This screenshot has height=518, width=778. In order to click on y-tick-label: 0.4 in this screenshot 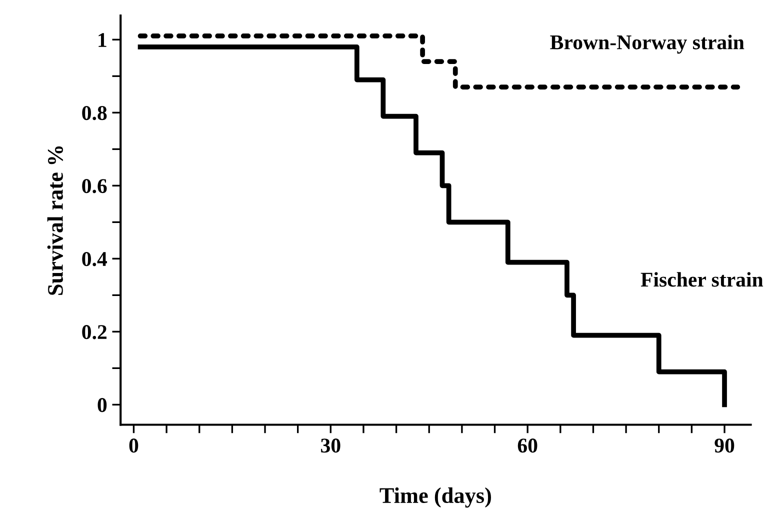, I will do `click(95, 259)`.